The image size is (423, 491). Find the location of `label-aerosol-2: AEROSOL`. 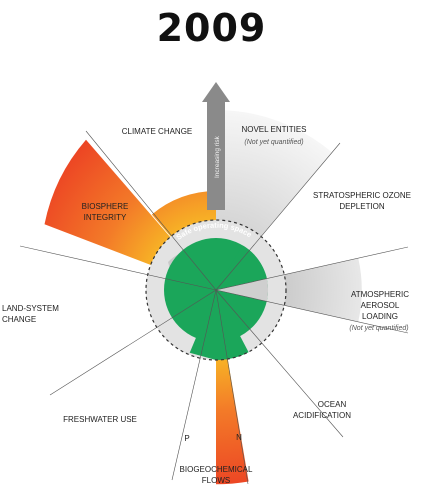

label-aerosol-2: AEROSOL is located at coordinates (380, 305).